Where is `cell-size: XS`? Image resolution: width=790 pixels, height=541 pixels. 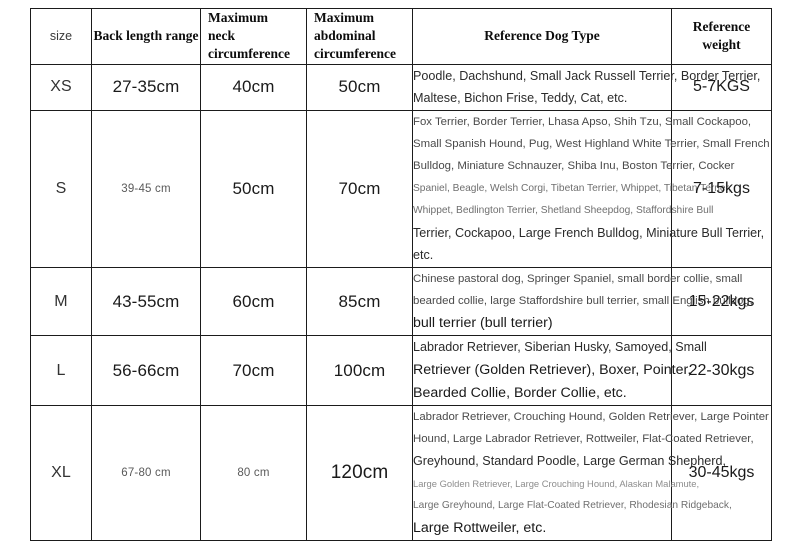
cell-size: XS is located at coordinates (61, 87).